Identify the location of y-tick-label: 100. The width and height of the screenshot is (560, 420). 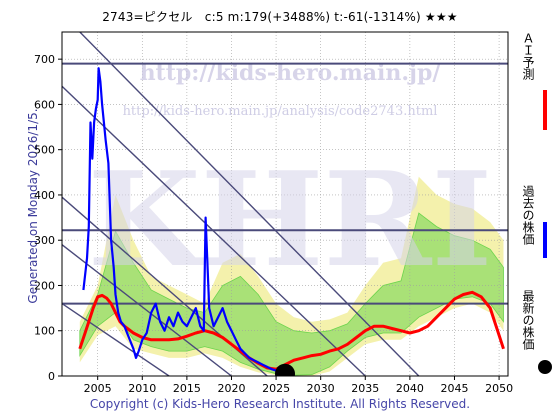
(44, 331).